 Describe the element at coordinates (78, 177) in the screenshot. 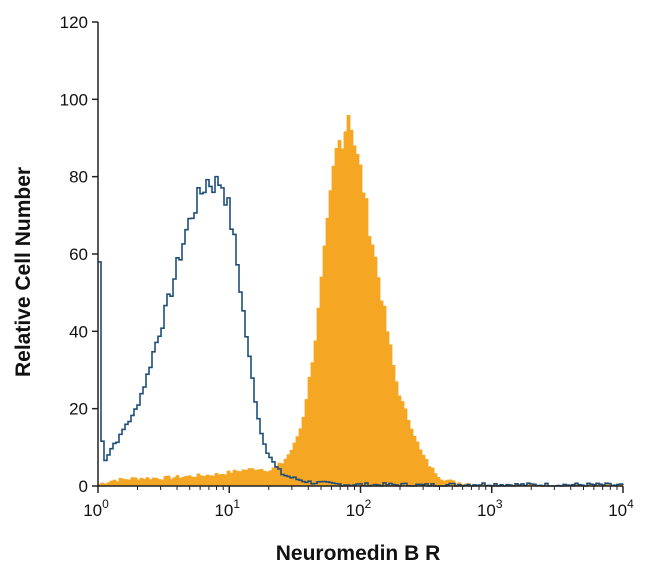

I see `y-tick-label: 80` at that location.